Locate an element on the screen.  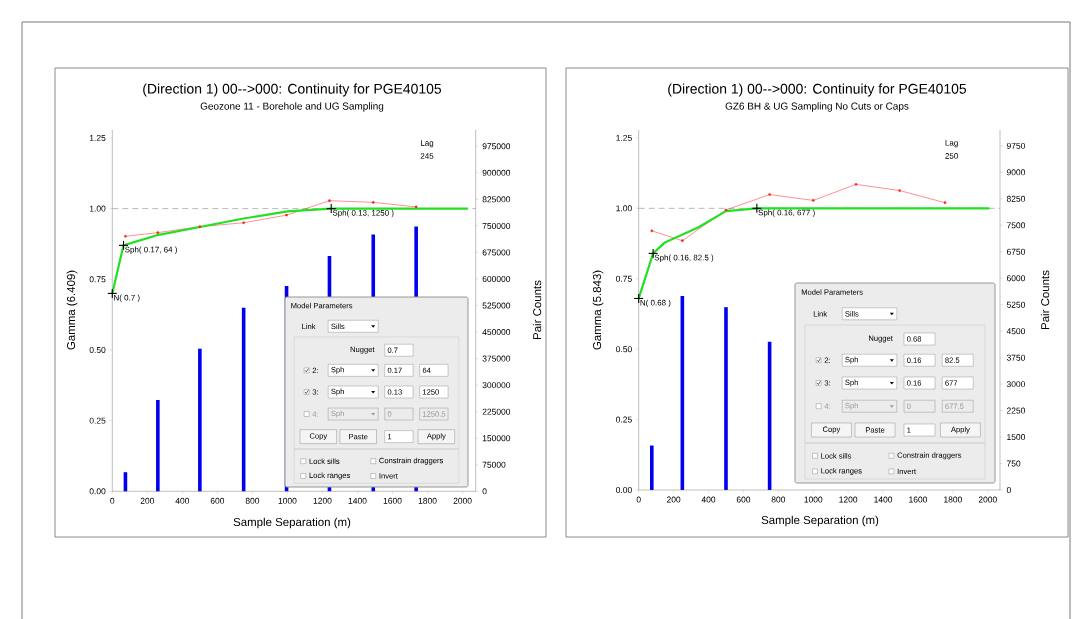
y2-tick-label: 2250 is located at coordinates (1016, 410).